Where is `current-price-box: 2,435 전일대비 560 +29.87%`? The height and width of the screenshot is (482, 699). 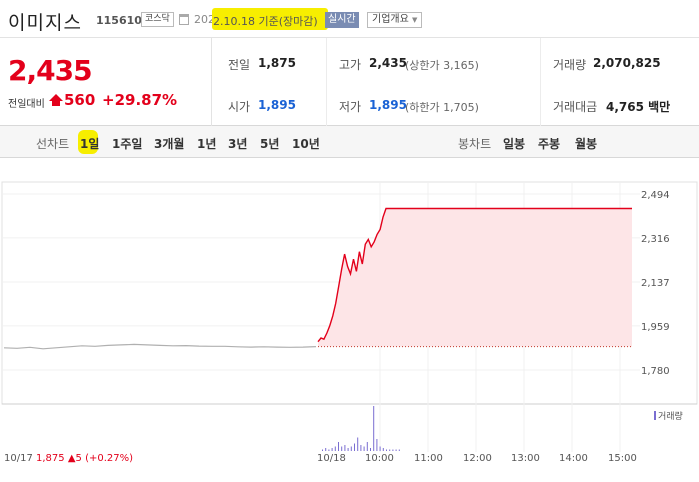 current-price-box: 2,435 전일대비 560 +29.87% is located at coordinates (106, 82).